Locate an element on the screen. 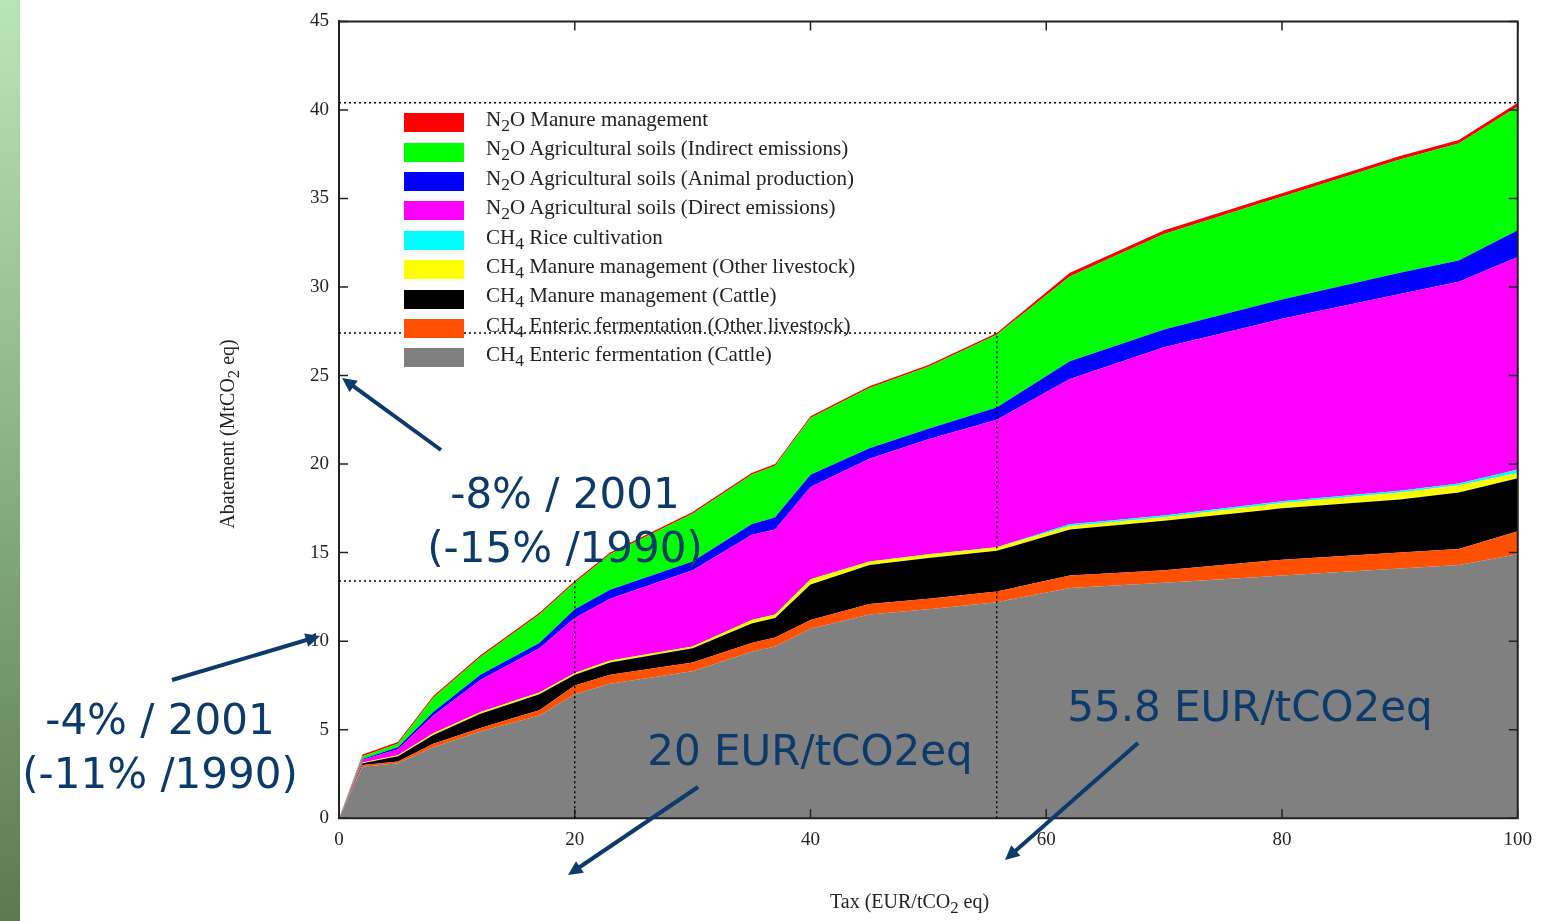 This screenshot has height=921, width=1542. y-tick-label: 0 is located at coordinates (324, 817).